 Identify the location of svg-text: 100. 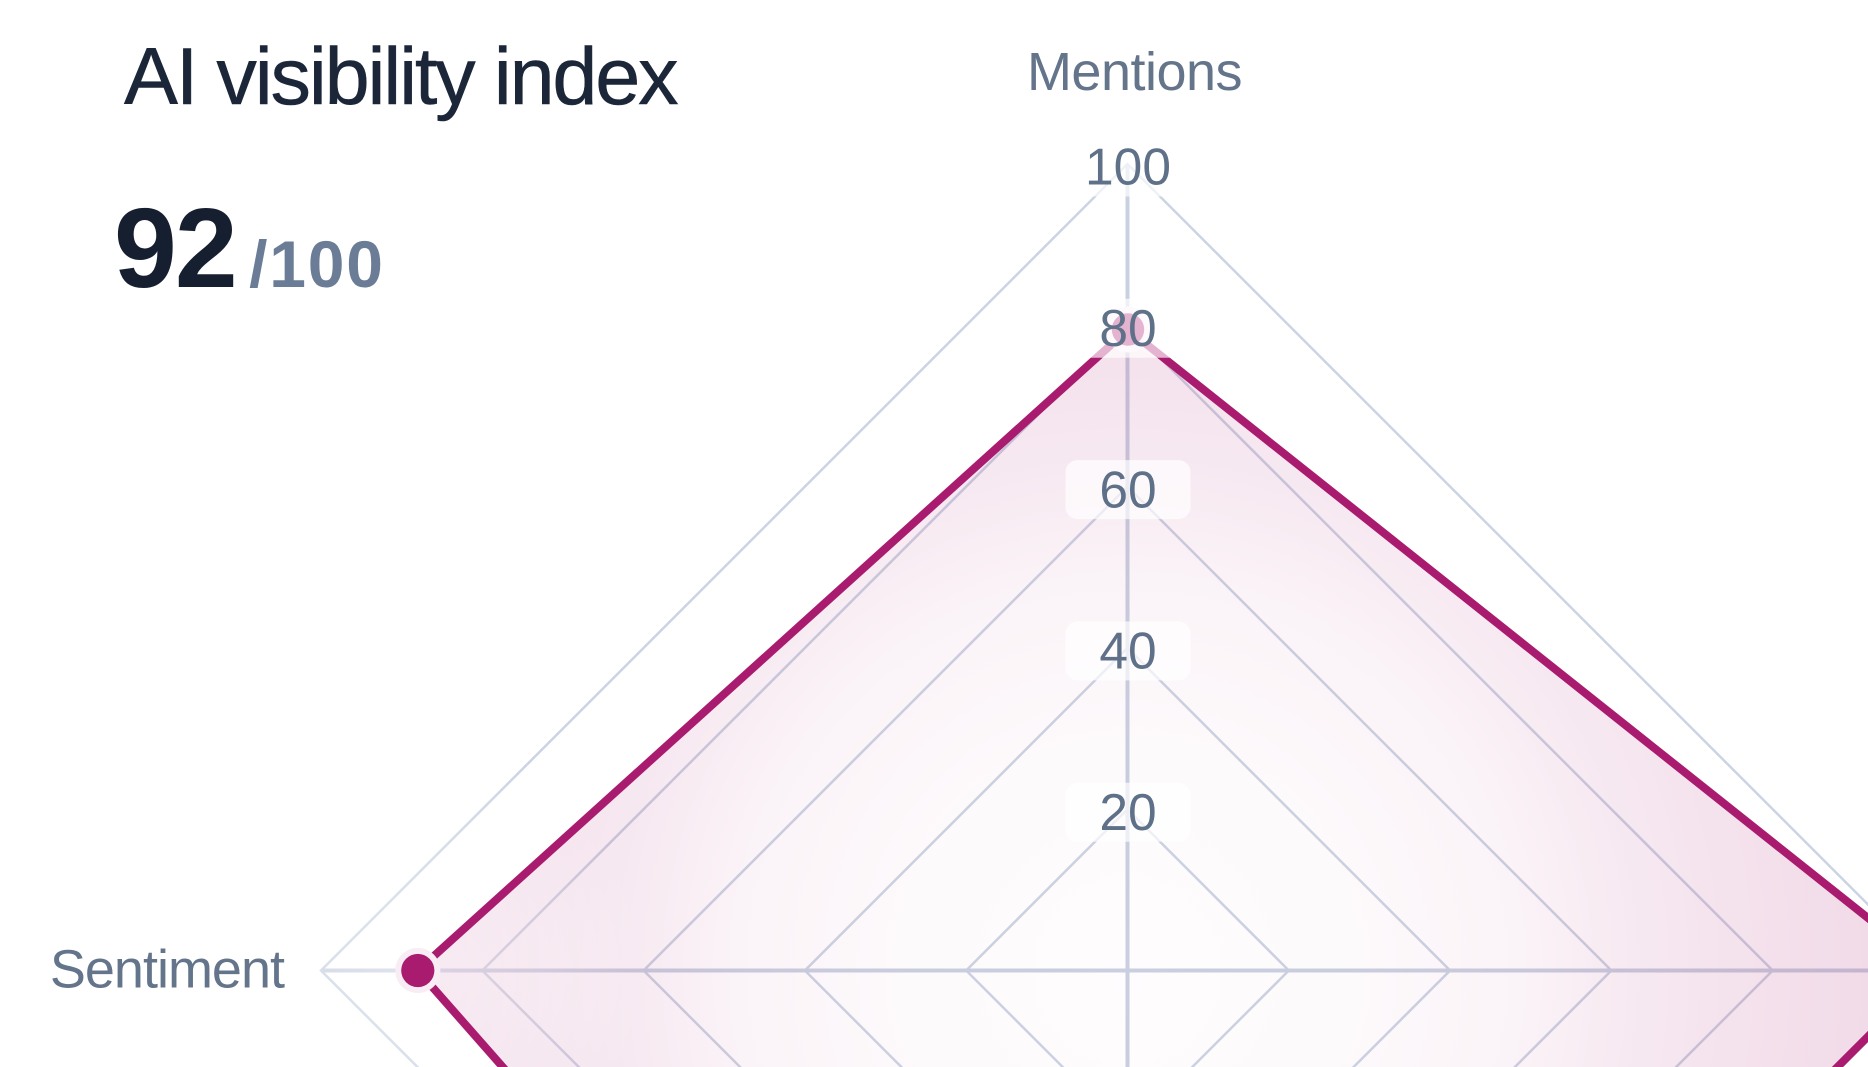
(1128, 167).